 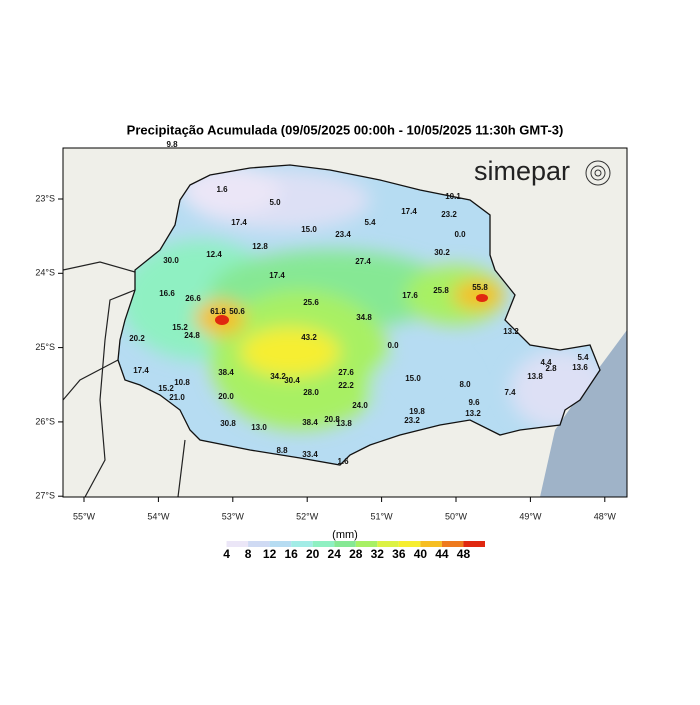 What do you see at coordinates (473, 413) in the screenshot?
I see `station-value: 13.2` at bounding box center [473, 413].